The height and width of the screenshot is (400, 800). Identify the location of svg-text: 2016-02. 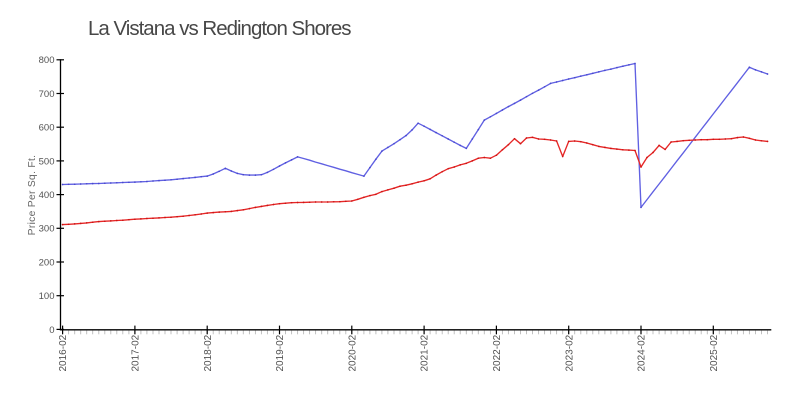
(63, 352).